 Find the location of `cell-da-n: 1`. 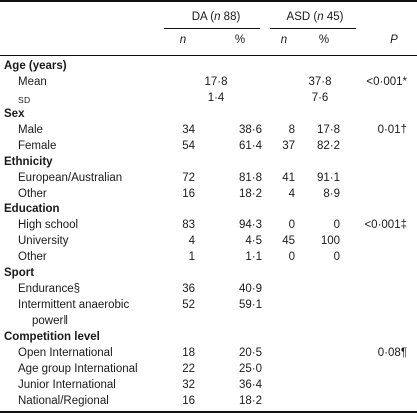

cell-da-n: 1 is located at coordinates (191, 257).